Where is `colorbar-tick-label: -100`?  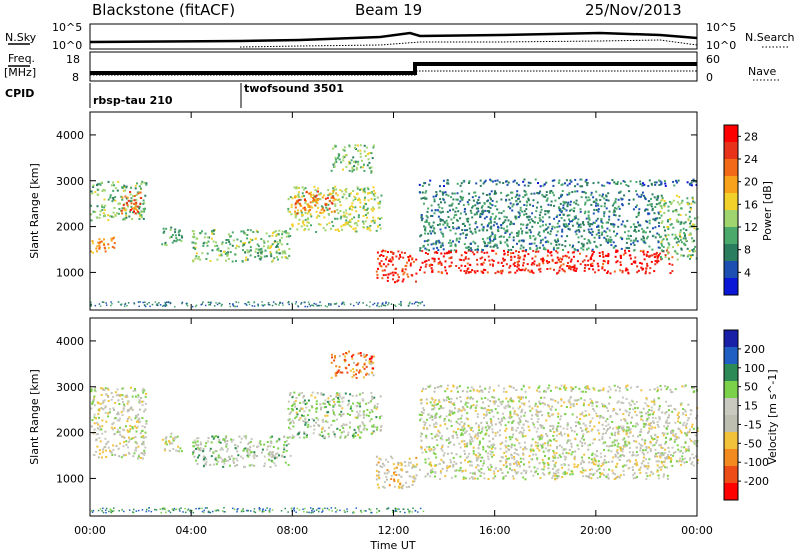 colorbar-tick-label: -100 is located at coordinates (756, 462).